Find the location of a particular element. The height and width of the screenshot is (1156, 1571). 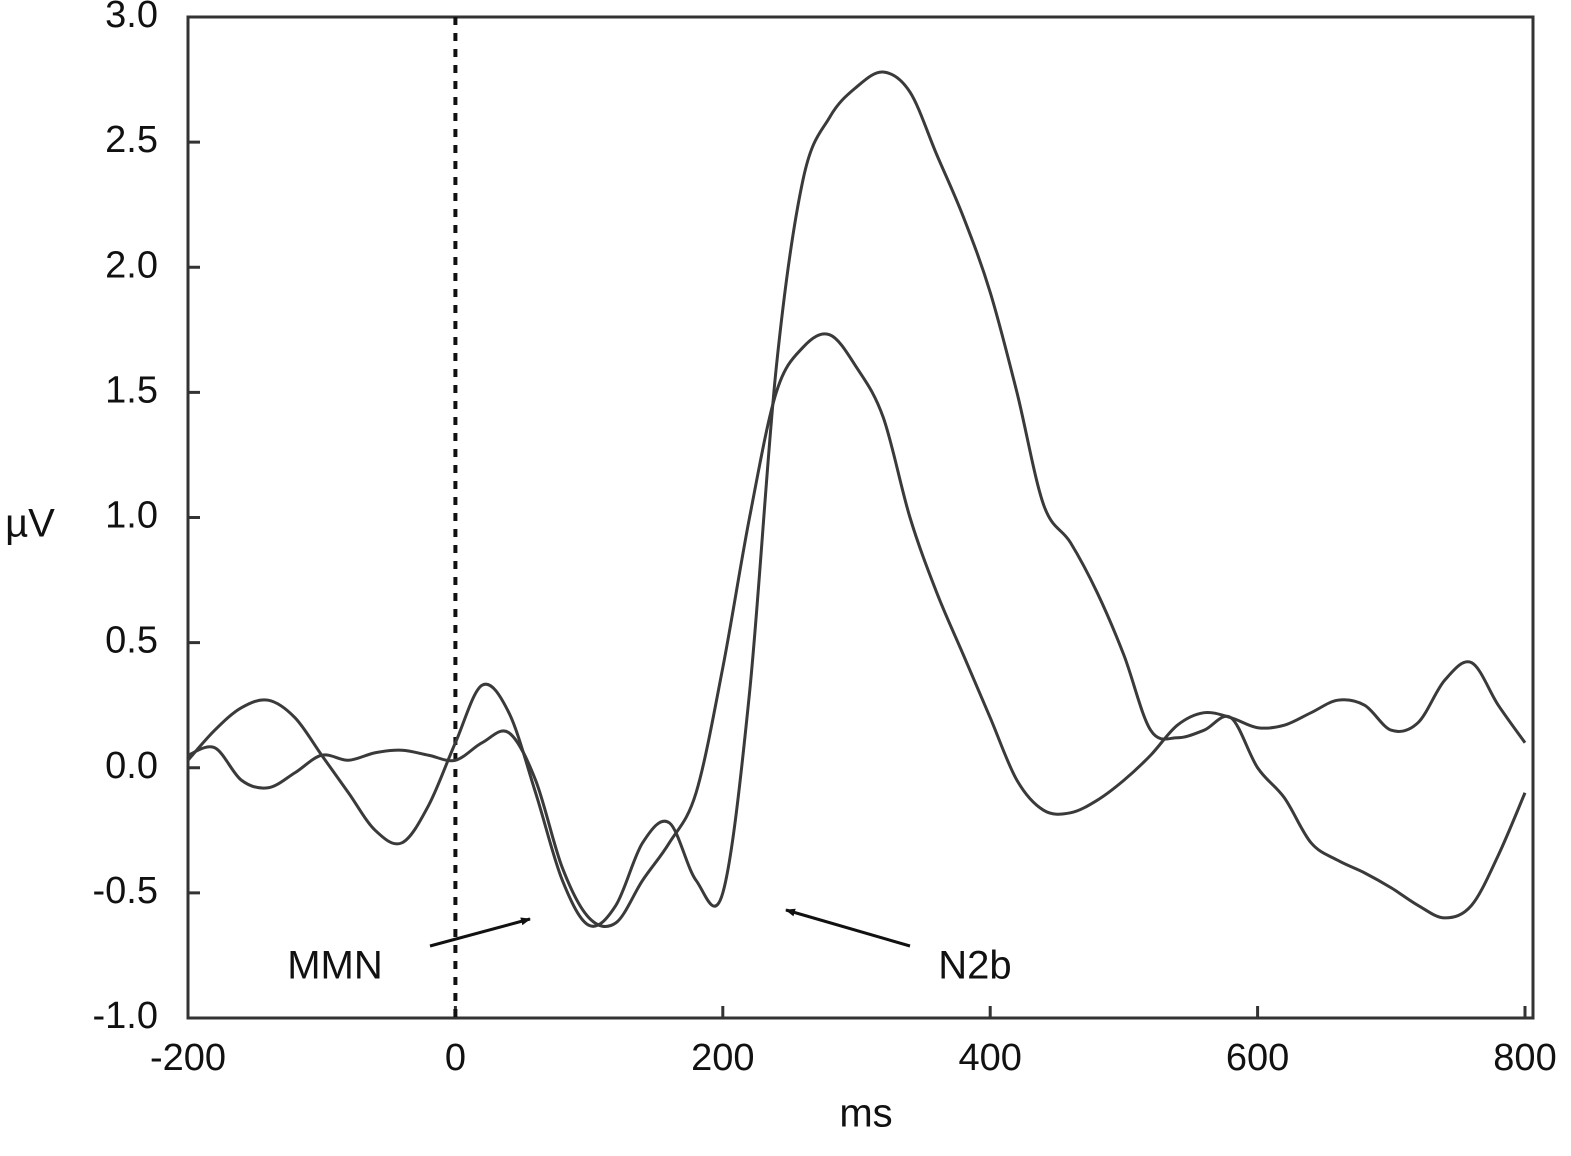

x-axis-label: ms is located at coordinates (865, 1114).